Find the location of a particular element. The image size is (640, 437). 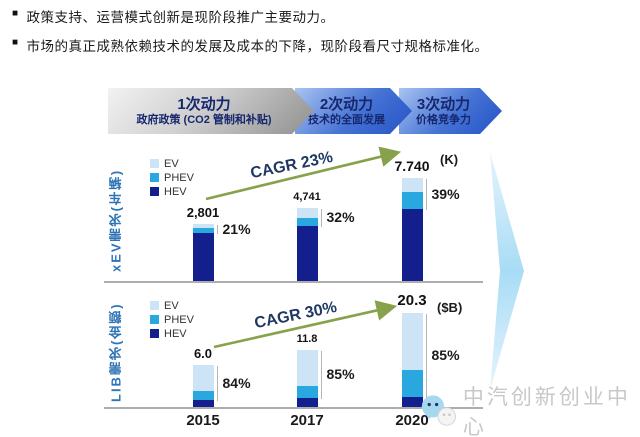

bullet-item: ■ 市场的真正成熟依赖技术的发展及成本的下降，现阶段看尺寸规格标准化。 is located at coordinates (312, 45).